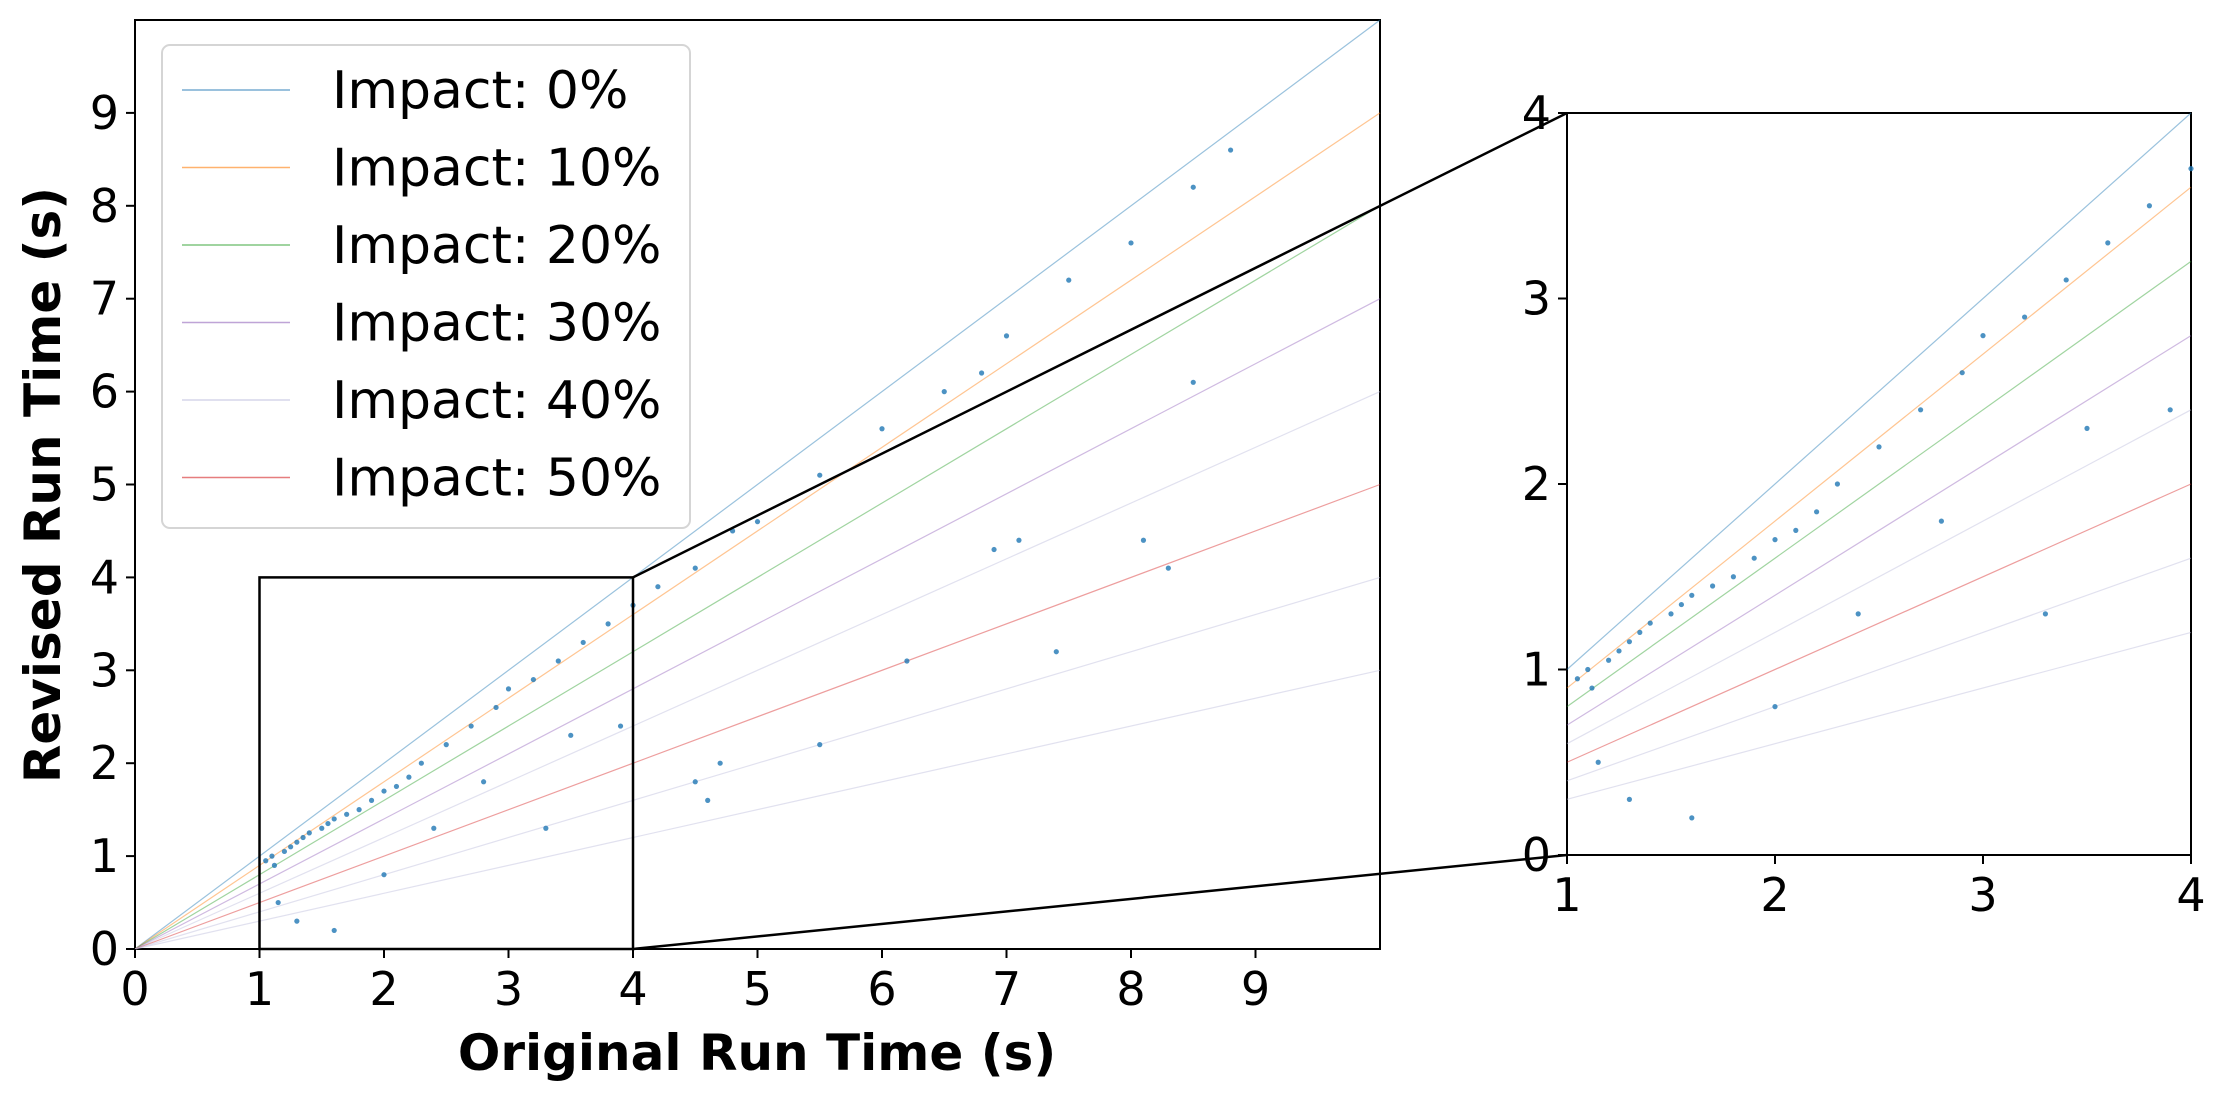 This screenshot has width=2219, height=1098. What do you see at coordinates (2190, 895) in the screenshot?
I see `inset-x-tick-label: 4` at bounding box center [2190, 895].